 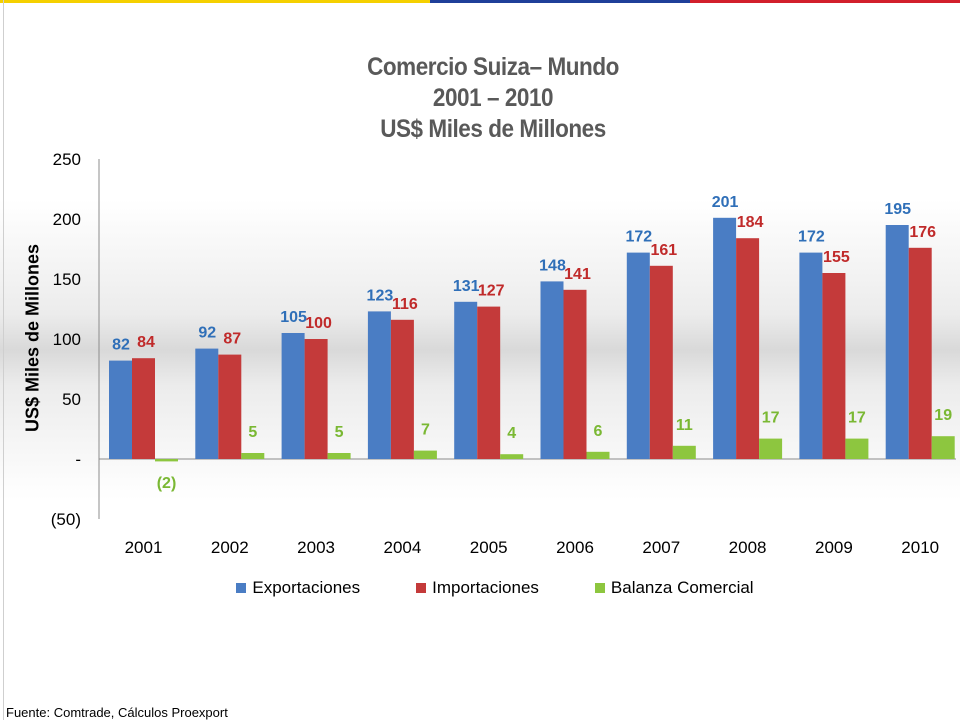 I want to click on bar-balanza-comercial-2008, so click(x=771, y=448).